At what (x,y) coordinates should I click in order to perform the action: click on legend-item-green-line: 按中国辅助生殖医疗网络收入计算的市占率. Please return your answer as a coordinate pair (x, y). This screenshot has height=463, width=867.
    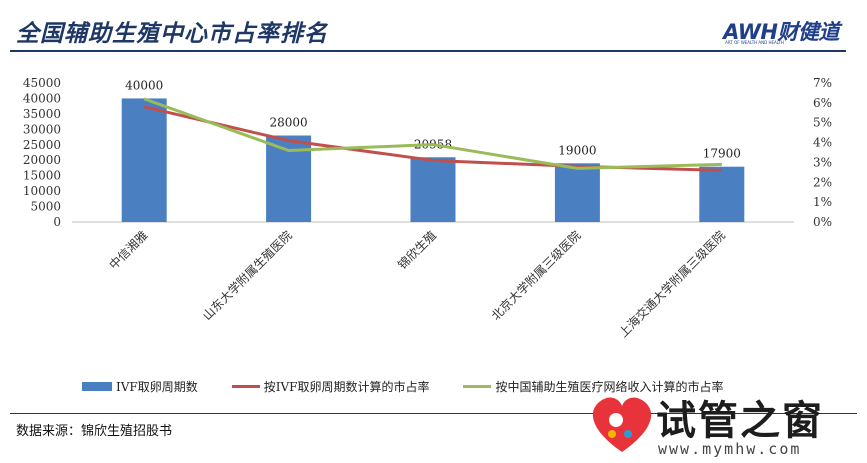
    Looking at the image, I should click on (593, 386).